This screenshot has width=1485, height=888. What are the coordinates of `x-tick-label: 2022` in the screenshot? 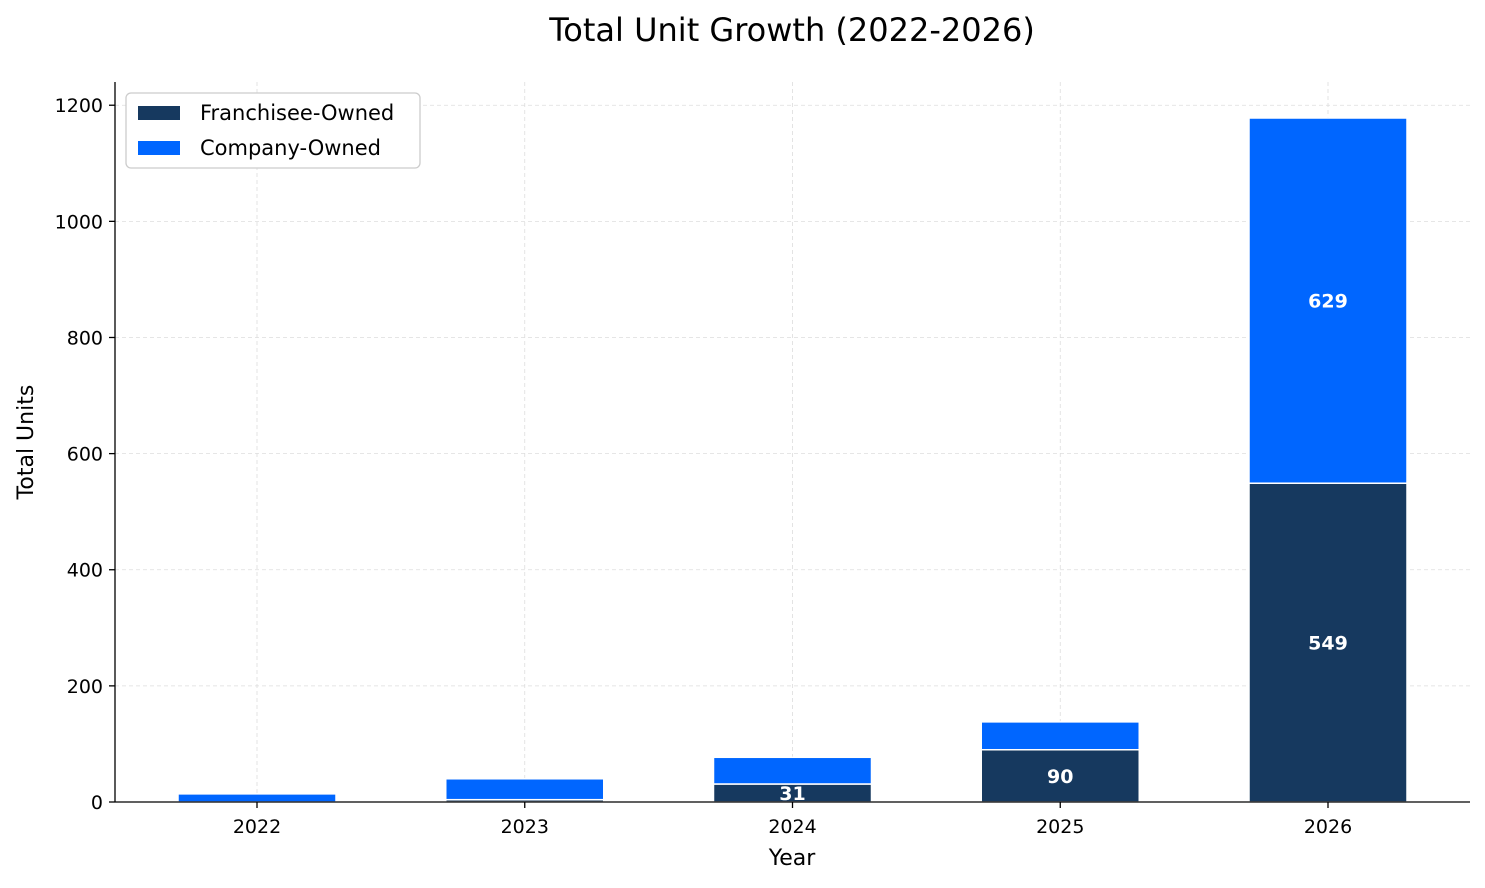 It's located at (257, 827).